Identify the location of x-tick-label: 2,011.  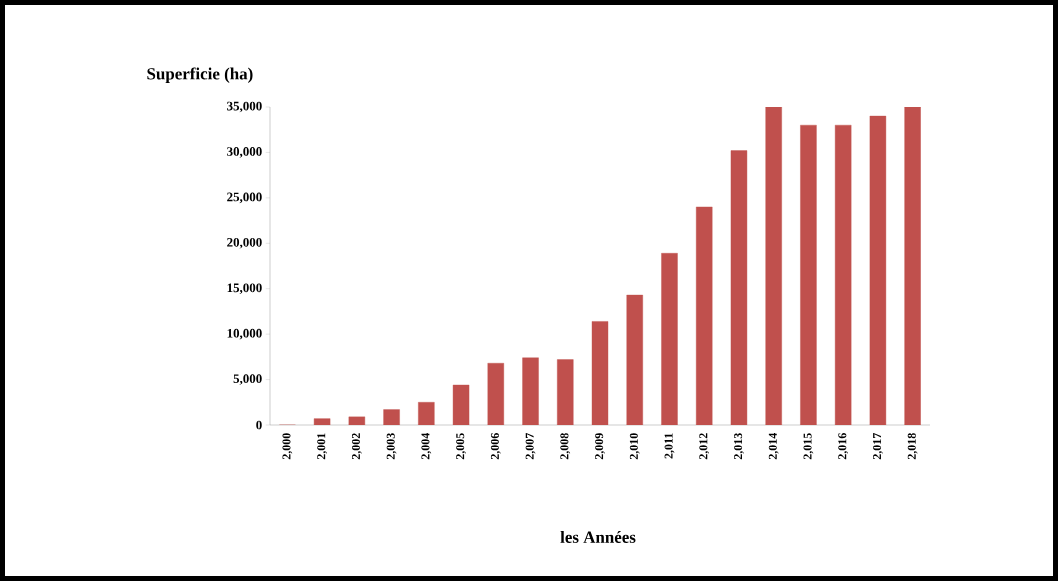
(669, 446).